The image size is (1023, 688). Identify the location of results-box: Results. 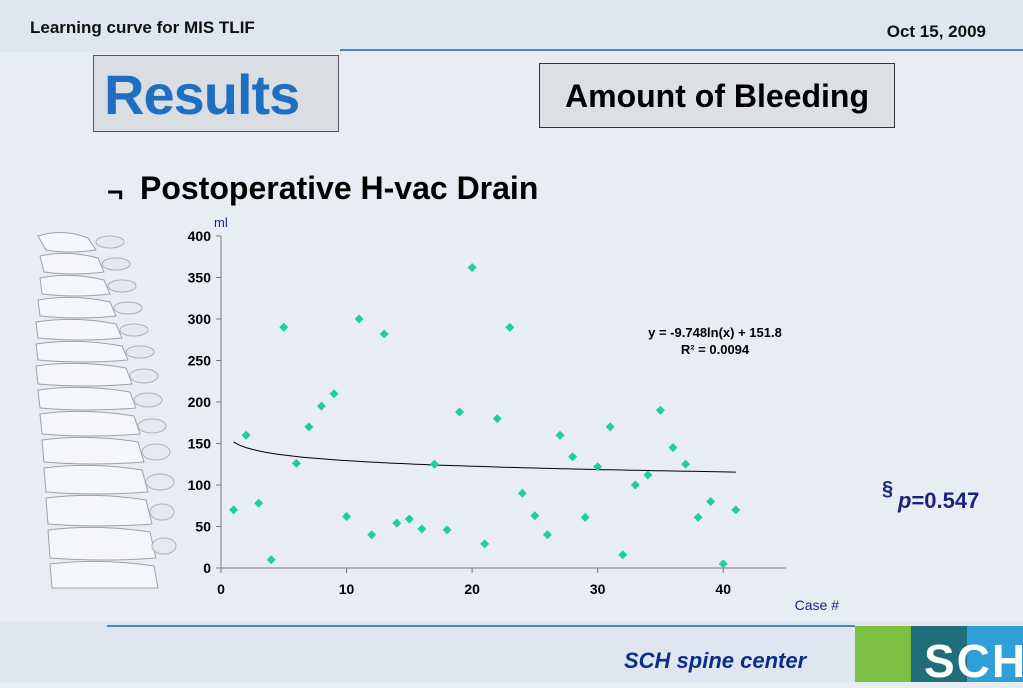
(216, 93).